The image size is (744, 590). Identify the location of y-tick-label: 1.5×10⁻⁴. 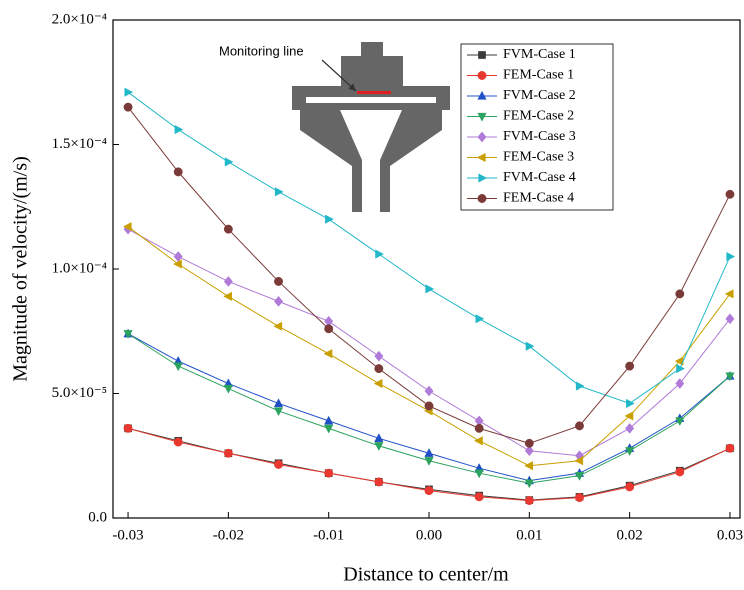
(79, 144).